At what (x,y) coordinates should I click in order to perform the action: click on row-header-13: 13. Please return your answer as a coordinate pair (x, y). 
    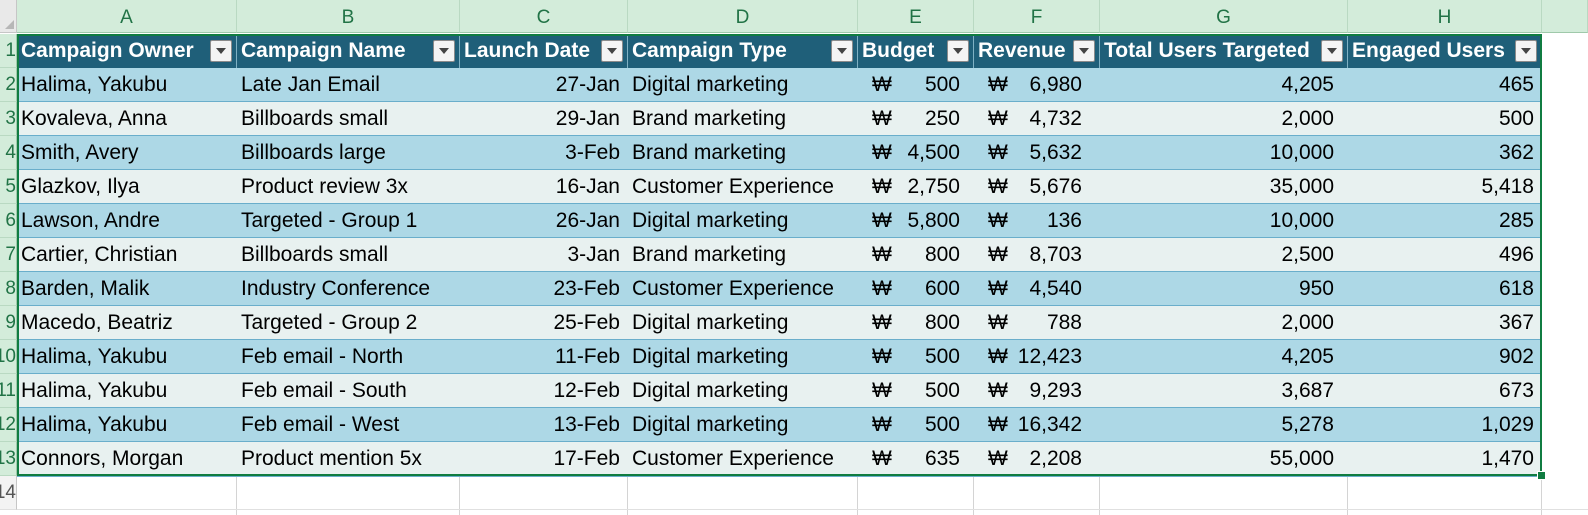
    Looking at the image, I should click on (8, 459).